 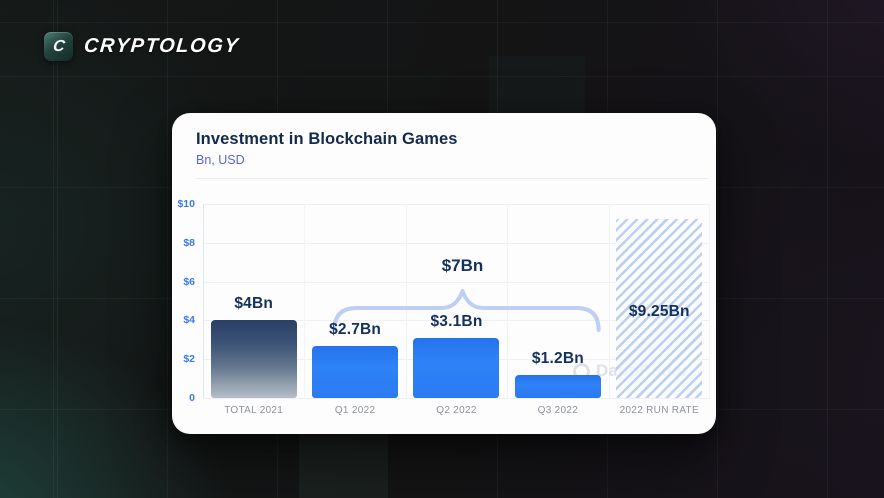 I want to click on logo-letter: C, so click(x=58, y=46).